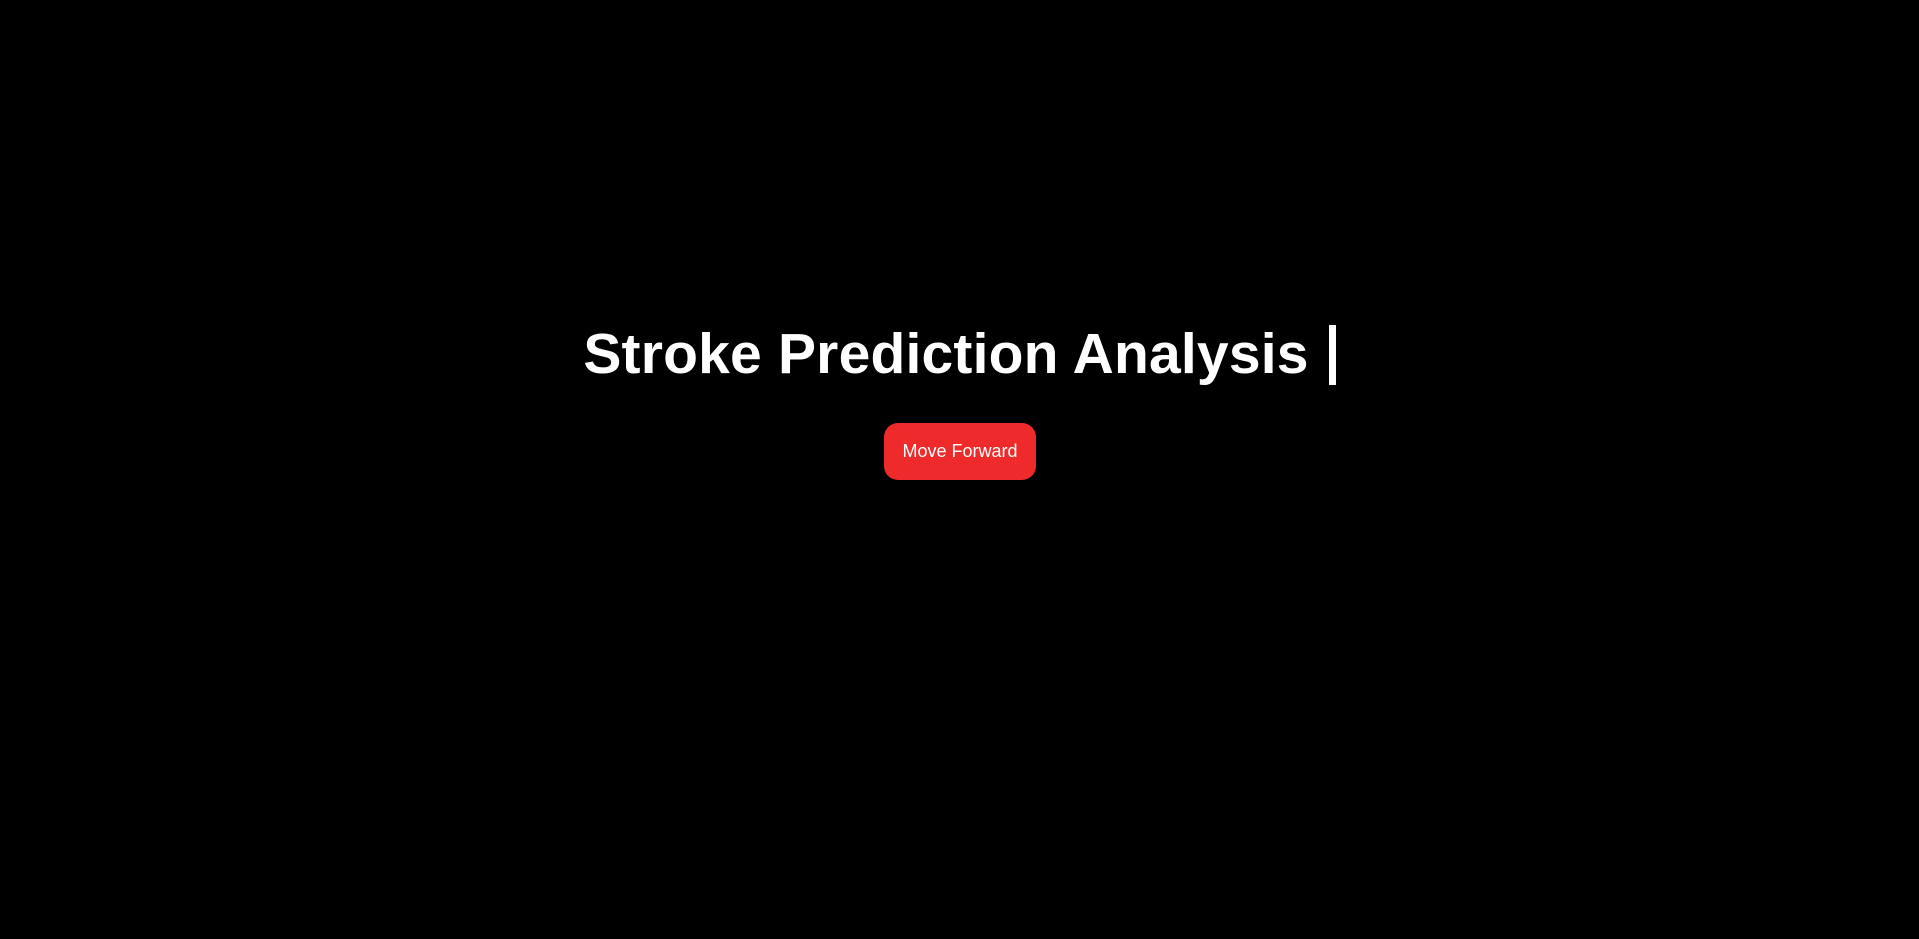 Image resolution: width=1919 pixels, height=939 pixels. What do you see at coordinates (1332, 355) in the screenshot?
I see `typing-cursor` at bounding box center [1332, 355].